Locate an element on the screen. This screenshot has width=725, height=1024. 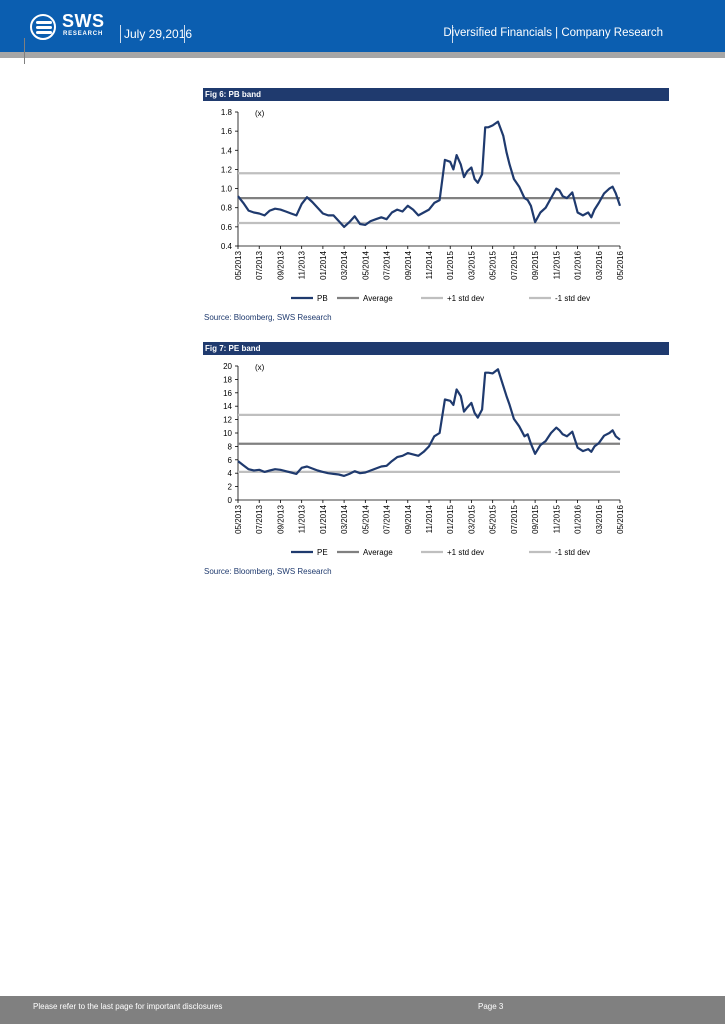
series-line-pe is located at coordinates (429, 423).